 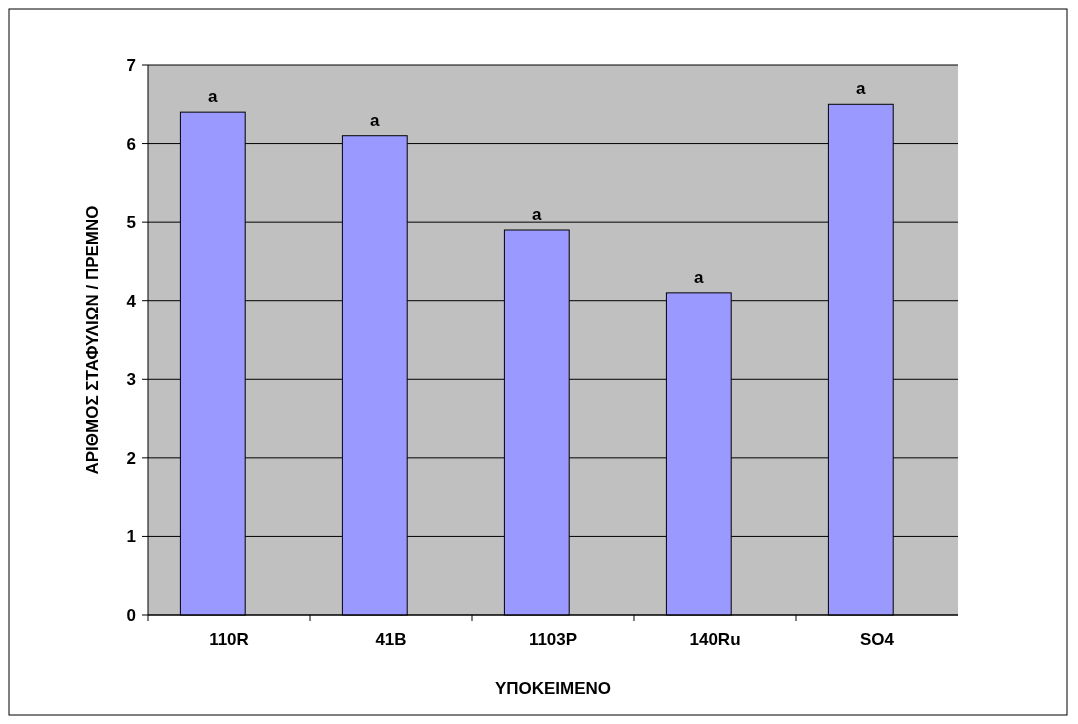 What do you see at coordinates (715, 639) in the screenshot?
I see `x-tick-label: 140Ru` at bounding box center [715, 639].